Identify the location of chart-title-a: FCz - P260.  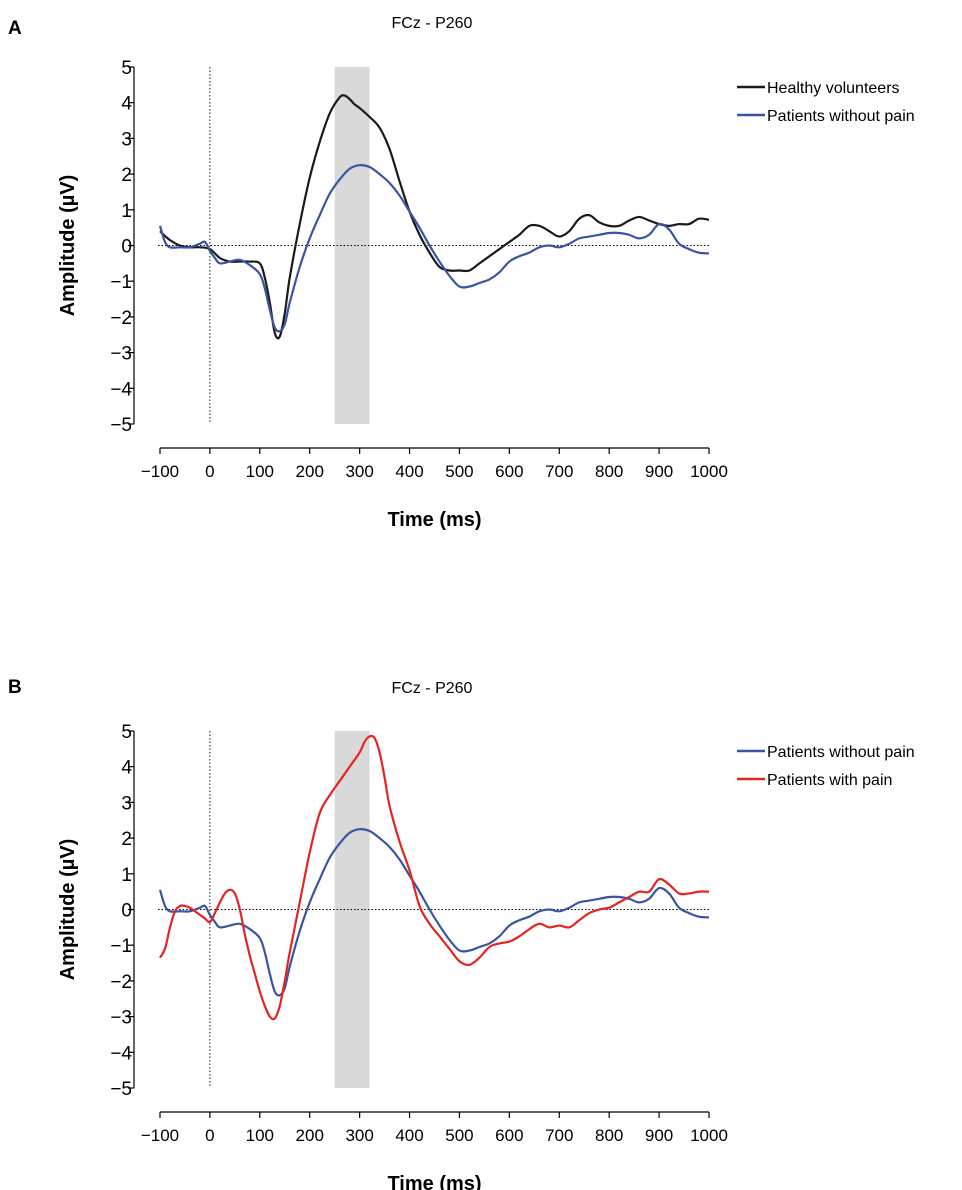
(432, 23).